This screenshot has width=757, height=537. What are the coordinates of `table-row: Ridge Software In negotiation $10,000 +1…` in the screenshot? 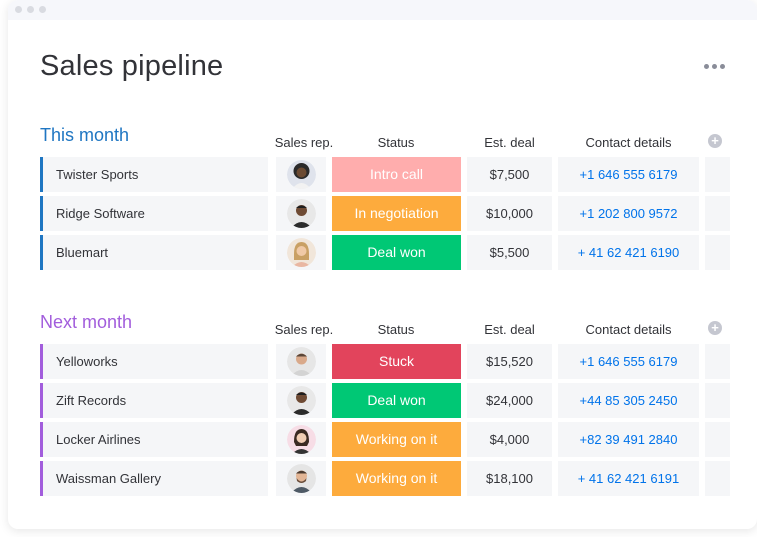 It's located at (385, 213).